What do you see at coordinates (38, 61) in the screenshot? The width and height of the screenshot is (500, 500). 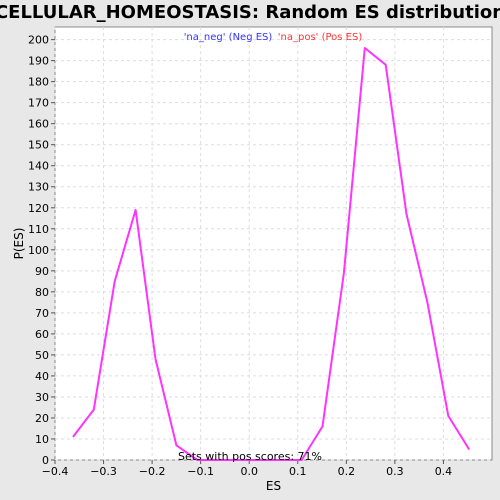 I see `y-tick-label: 190` at bounding box center [38, 61].